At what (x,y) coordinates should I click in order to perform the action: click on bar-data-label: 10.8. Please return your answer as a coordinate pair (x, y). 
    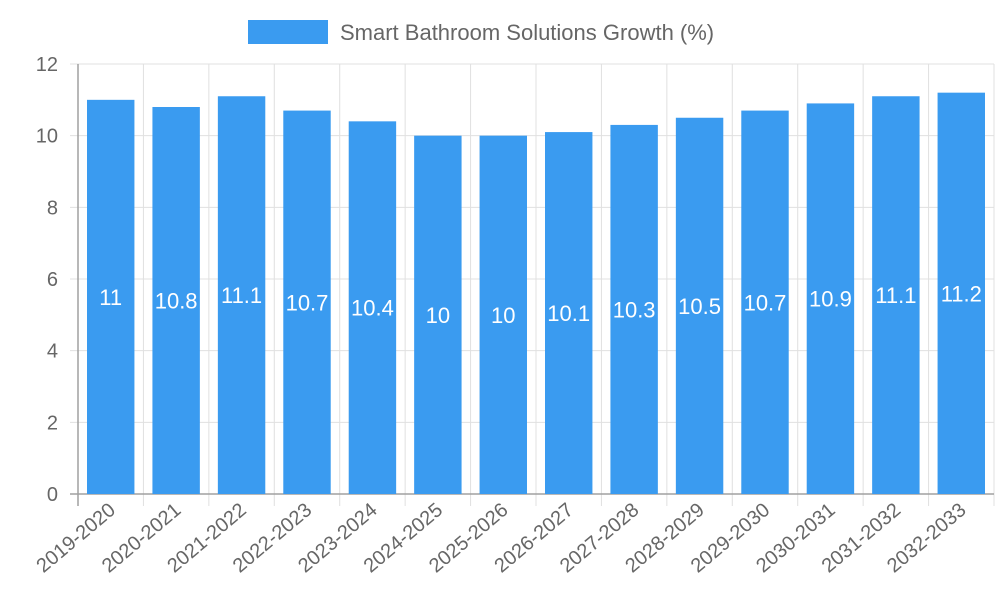
    Looking at the image, I should click on (176, 301).